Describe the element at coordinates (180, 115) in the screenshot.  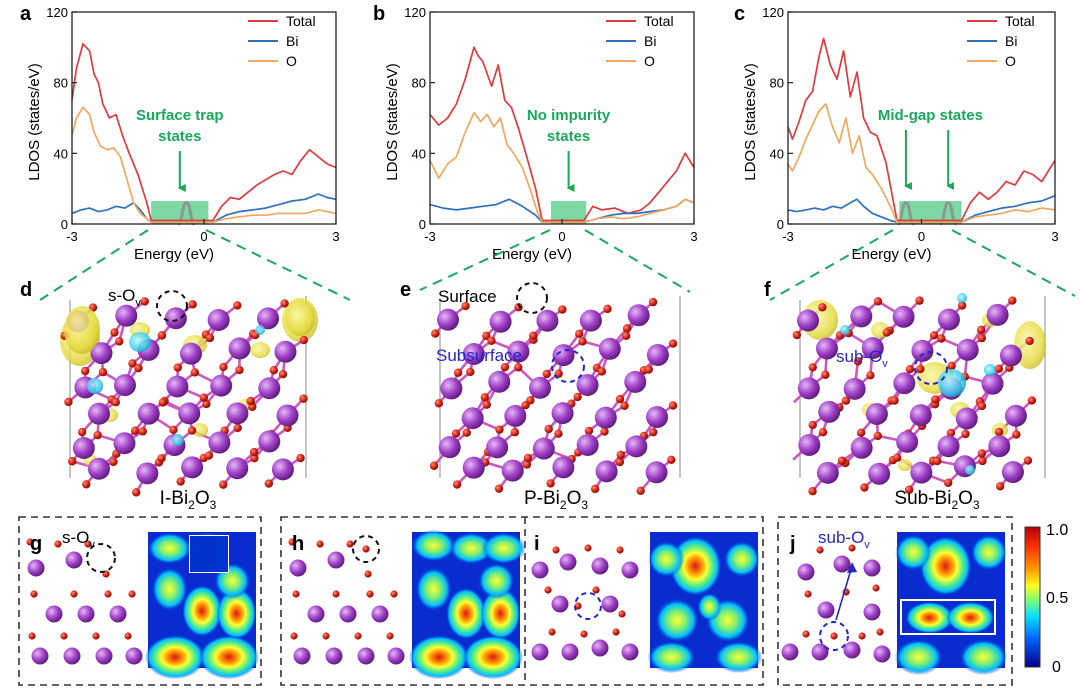
I see `annotation-text: Surface trap` at that location.